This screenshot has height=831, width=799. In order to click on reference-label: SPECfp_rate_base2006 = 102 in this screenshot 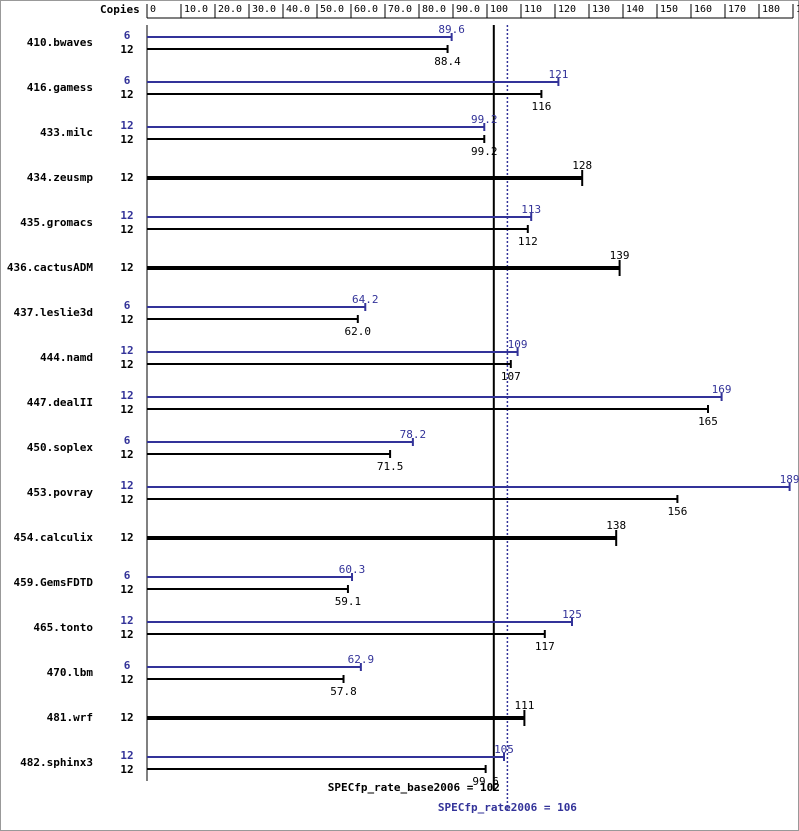, I will do `click(414, 787)`.